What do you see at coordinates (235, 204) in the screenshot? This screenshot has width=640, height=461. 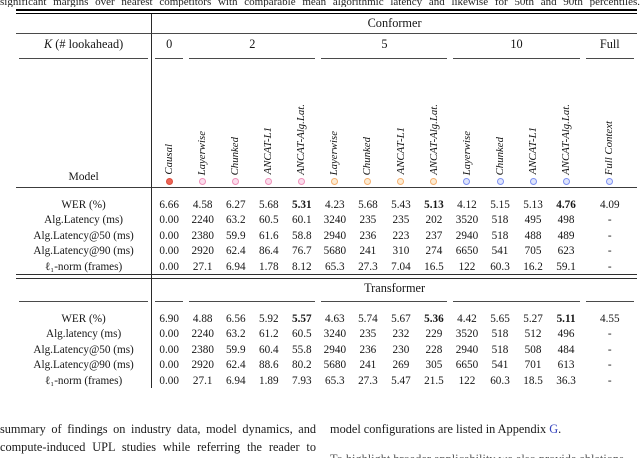 I see `metric-value-cell: 6.27` at bounding box center [235, 204].